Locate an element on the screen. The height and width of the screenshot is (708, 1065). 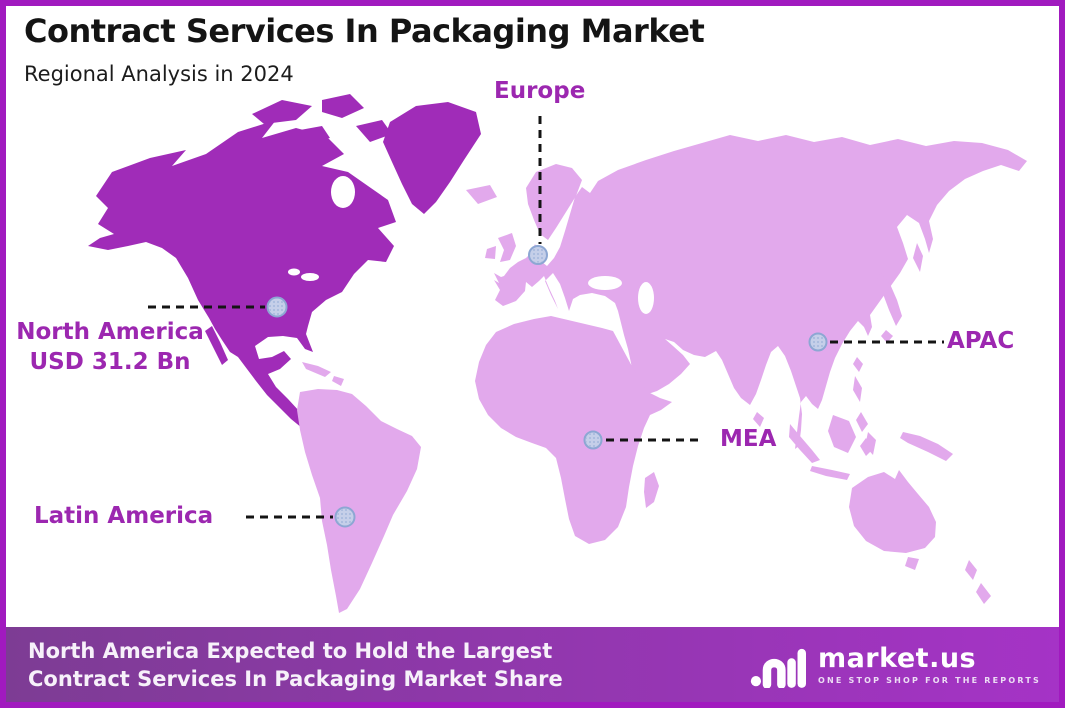
landmass-greenland is located at coordinates (432, 158).